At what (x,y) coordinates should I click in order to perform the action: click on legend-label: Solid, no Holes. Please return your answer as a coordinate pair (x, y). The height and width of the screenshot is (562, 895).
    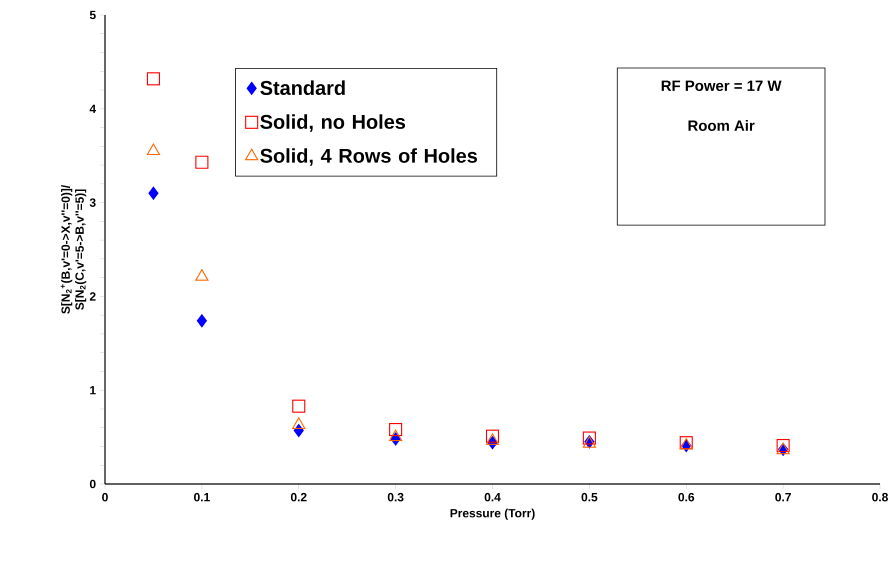
    Looking at the image, I should click on (333, 123).